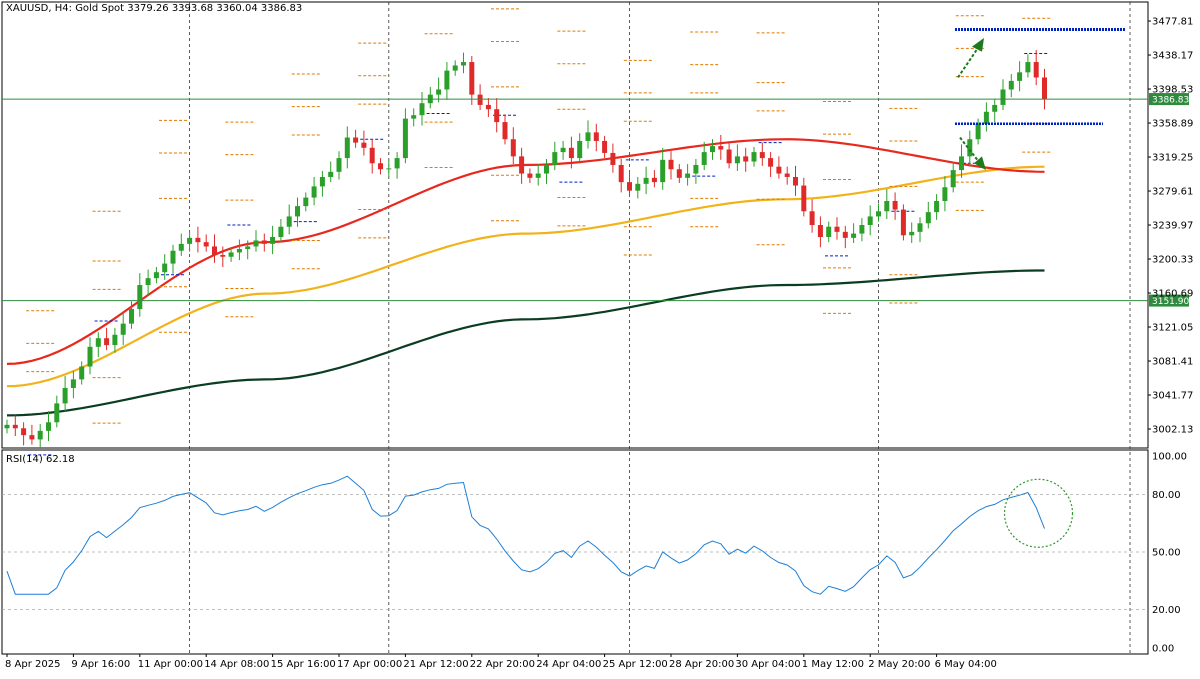 Image resolution: width=1200 pixels, height=679 pixels. I want to click on y-tick-label: 3279.61, so click(1172, 192).